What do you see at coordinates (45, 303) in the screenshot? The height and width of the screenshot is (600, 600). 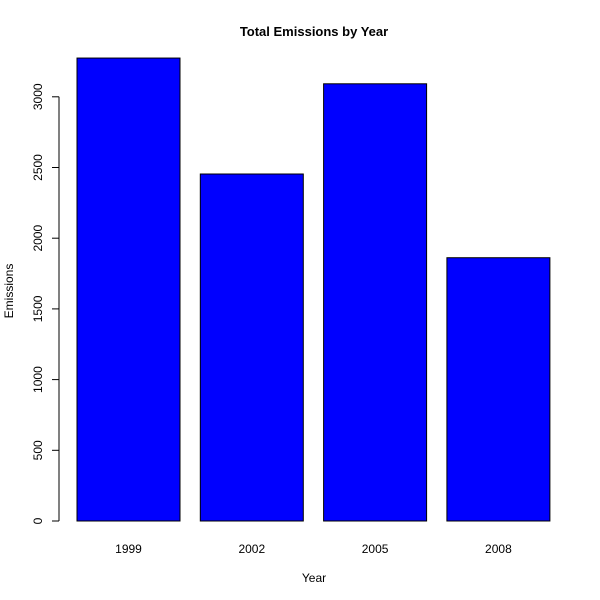 I see `y-axis: 0 500 1000 1500 2000 2500 3000` at bounding box center [45, 303].